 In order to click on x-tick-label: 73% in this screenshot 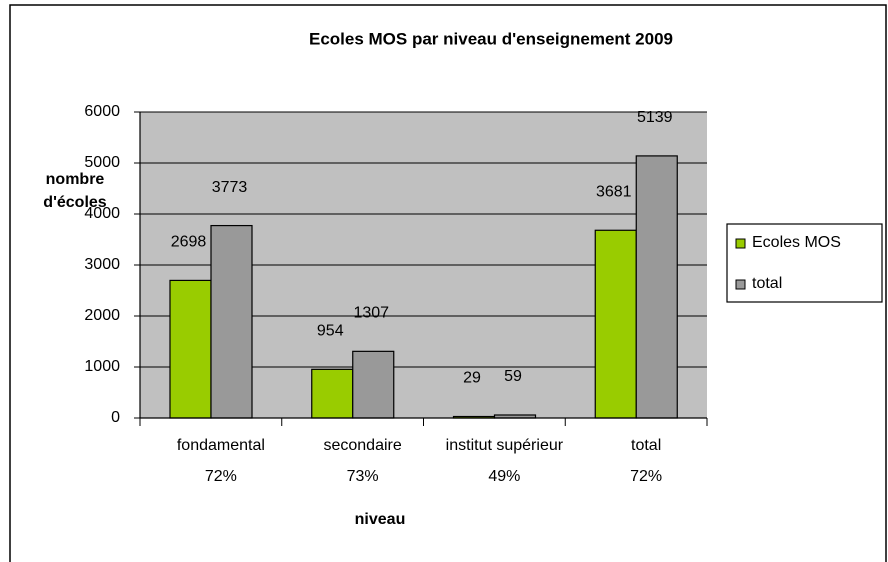, I will do `click(363, 476)`.